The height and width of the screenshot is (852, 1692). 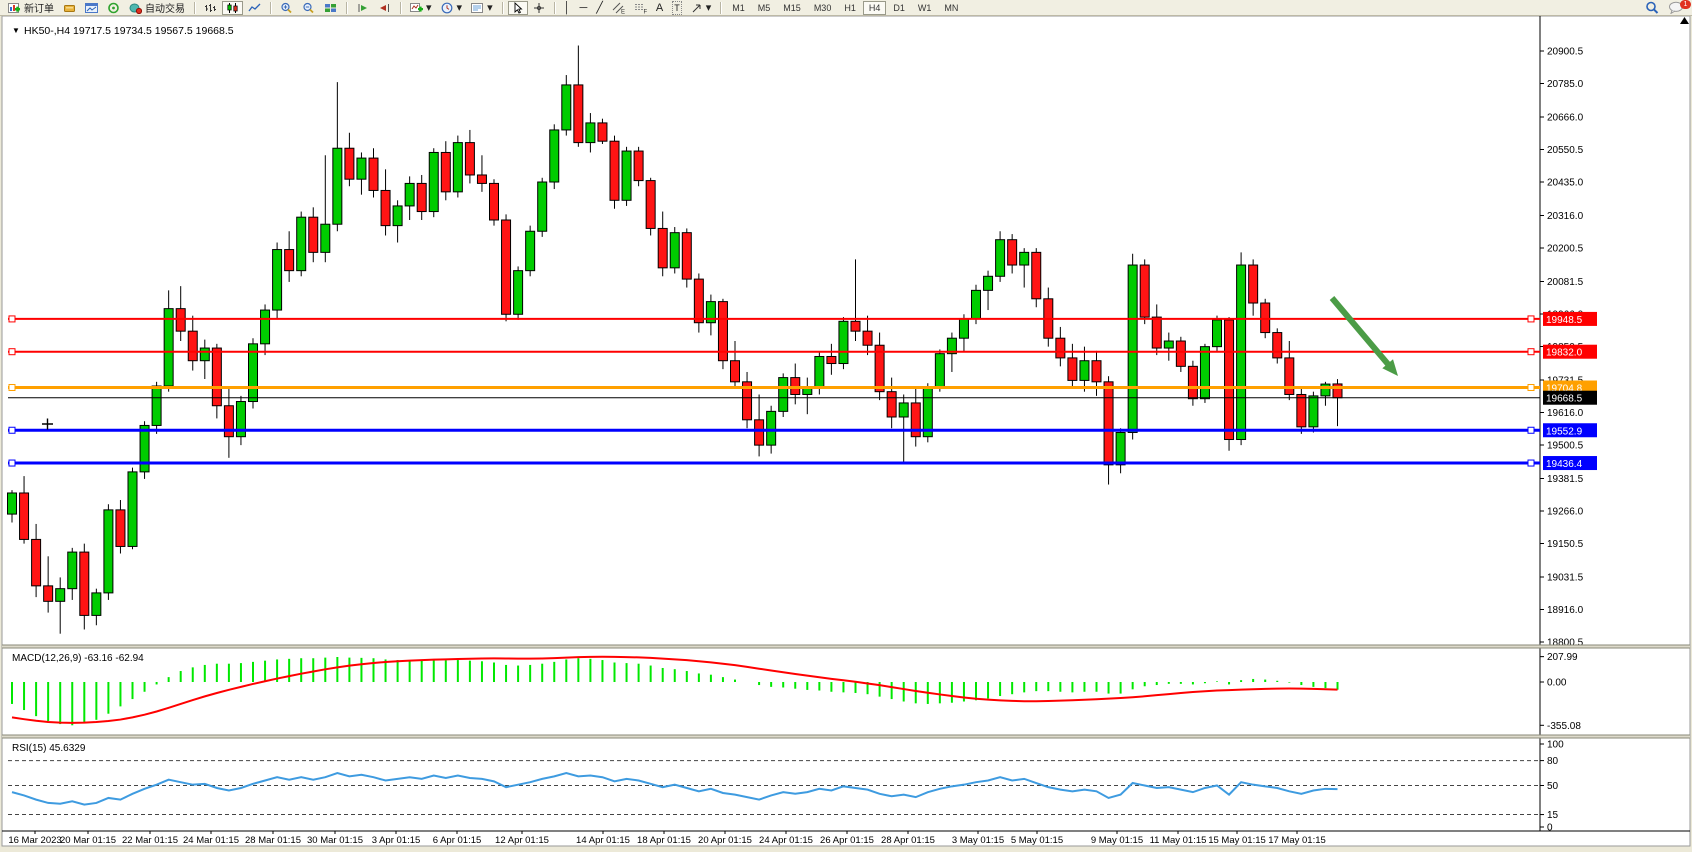 What do you see at coordinates (1677, 7) in the screenshot?
I see `chat-button: 1` at bounding box center [1677, 7].